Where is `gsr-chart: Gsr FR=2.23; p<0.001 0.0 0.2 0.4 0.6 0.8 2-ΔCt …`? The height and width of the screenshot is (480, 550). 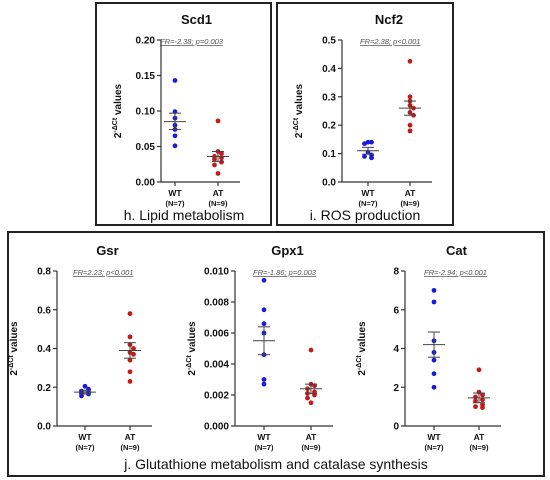 gsr-chart: Gsr FR=2.23; p<0.001 0.0 0.2 0.4 0.6 0.8 2-ΔCt … is located at coordinates (80, 347).